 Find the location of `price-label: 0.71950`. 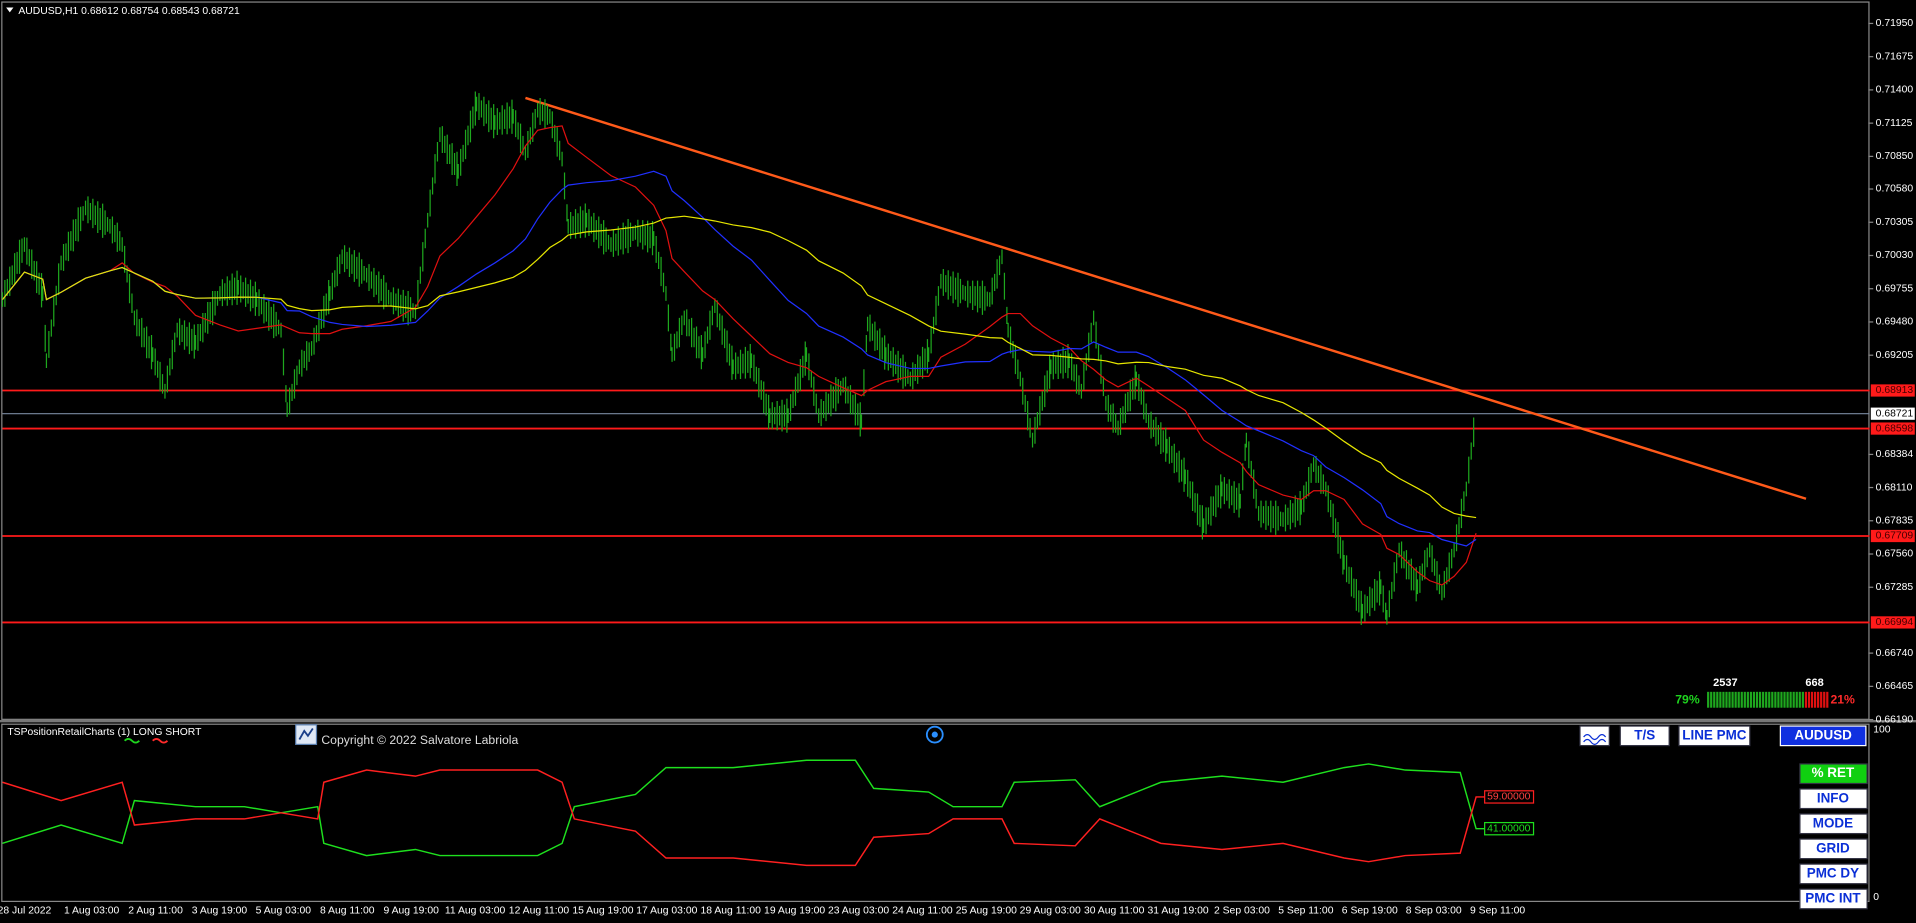

price-label: 0.71950 is located at coordinates (1895, 23).